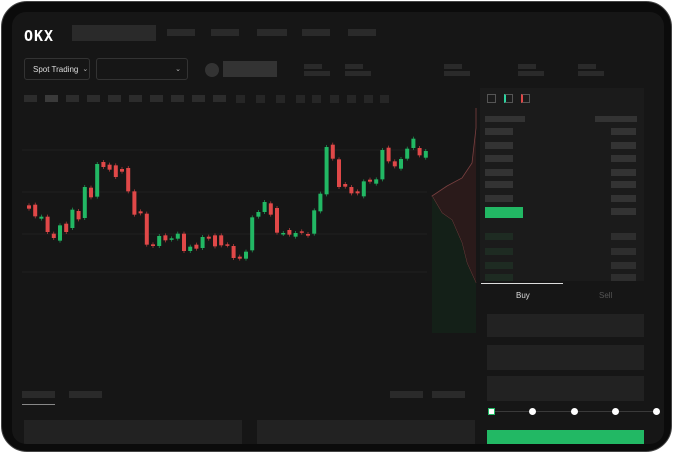 The width and height of the screenshot is (673, 453). Describe the element at coordinates (523, 295) in the screenshot. I see `tab-buy: Buy` at that location.